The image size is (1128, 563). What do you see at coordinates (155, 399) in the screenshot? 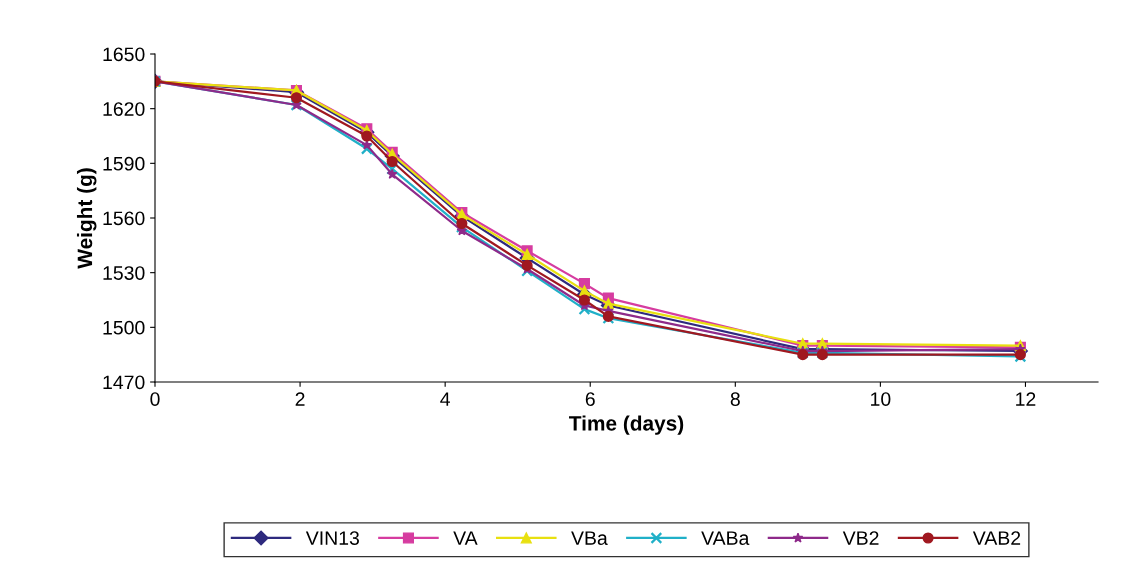
I see `x-tick-label: 0` at bounding box center [155, 399].